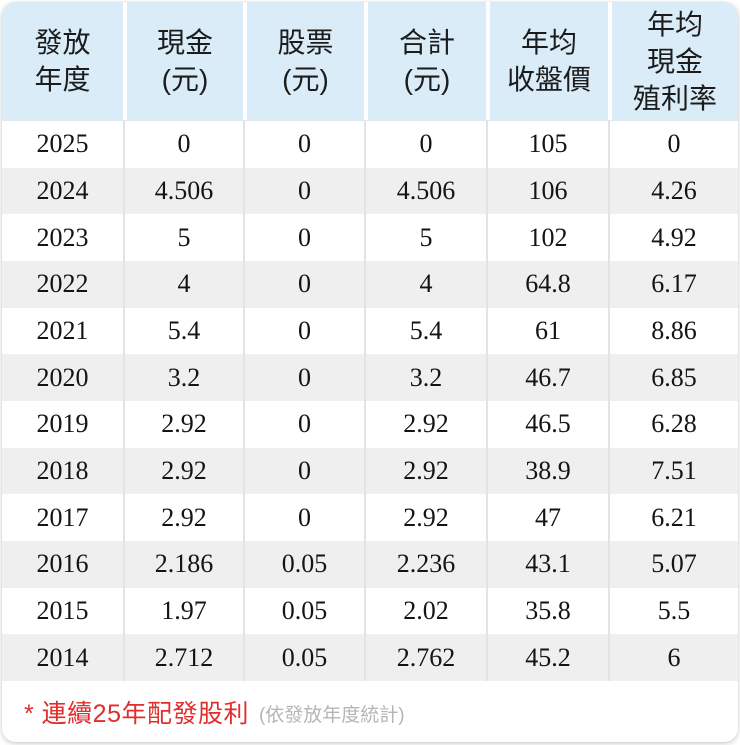 This screenshot has width=740, height=745. I want to click on table-row: 2021 5.4 0 5.4 61 8.86, so click(370, 331).